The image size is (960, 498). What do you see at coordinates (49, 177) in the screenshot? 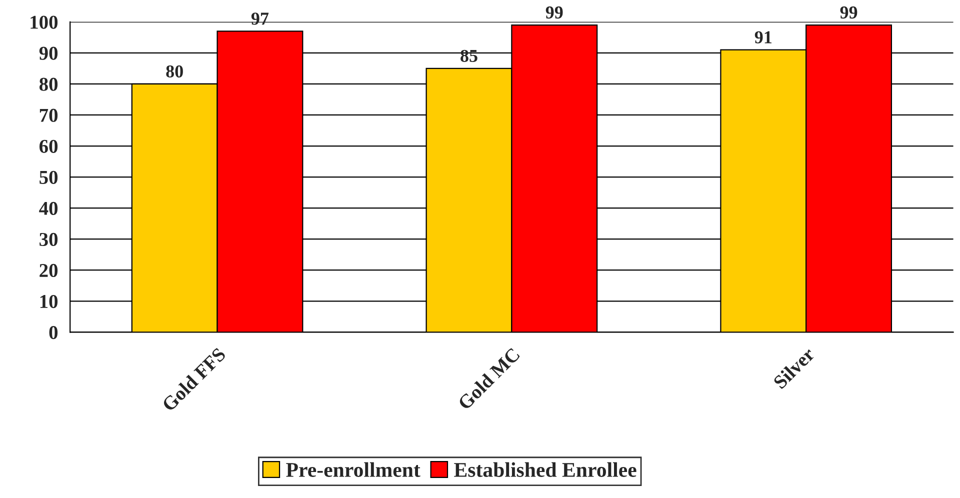
I see `y-tick-label: 50` at bounding box center [49, 177].